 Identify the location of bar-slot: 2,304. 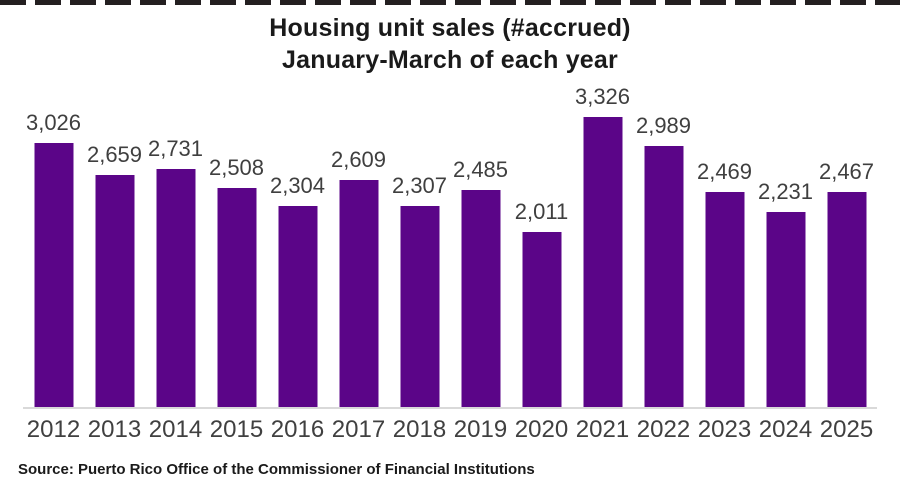
(297, 258).